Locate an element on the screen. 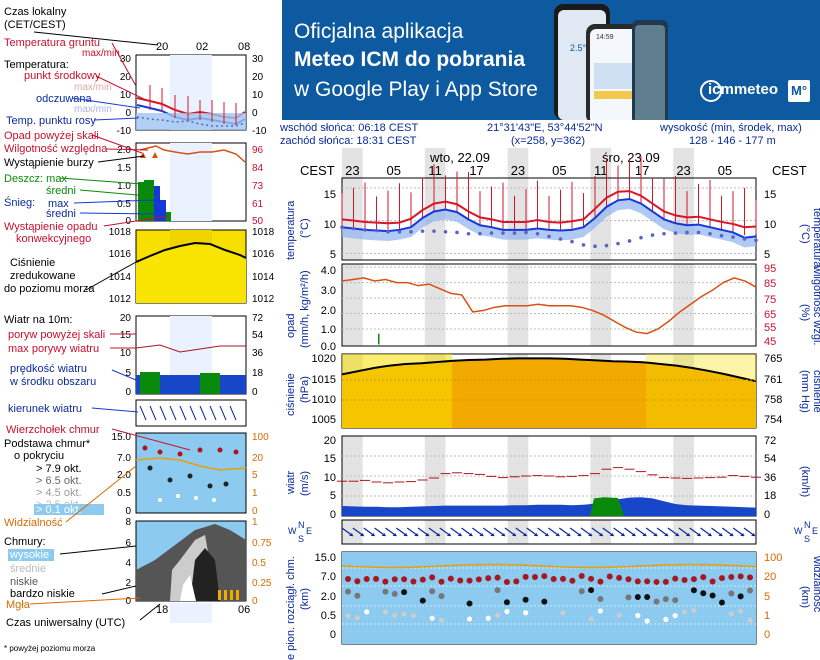  compass-e-left: E is located at coordinates (309, 531).